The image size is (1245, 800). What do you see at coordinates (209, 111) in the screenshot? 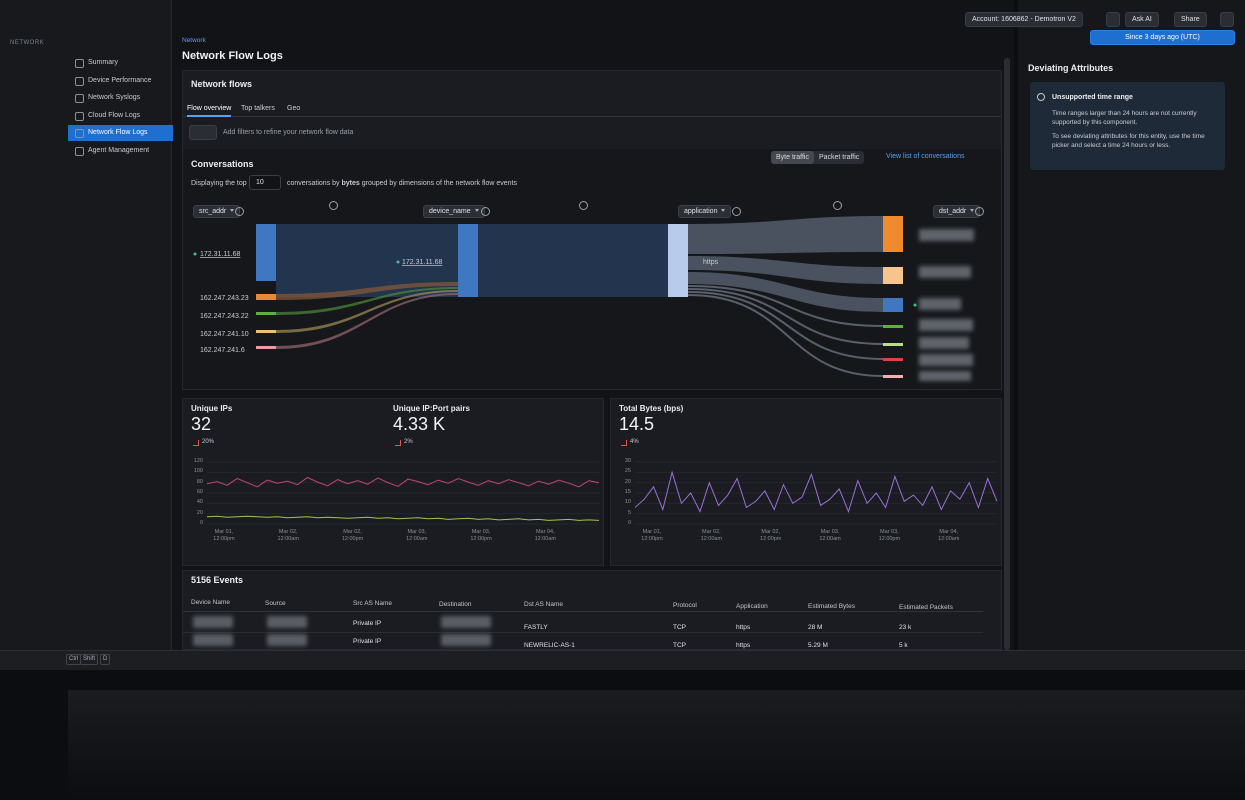
I see `tab: Flow overview` at bounding box center [209, 111].